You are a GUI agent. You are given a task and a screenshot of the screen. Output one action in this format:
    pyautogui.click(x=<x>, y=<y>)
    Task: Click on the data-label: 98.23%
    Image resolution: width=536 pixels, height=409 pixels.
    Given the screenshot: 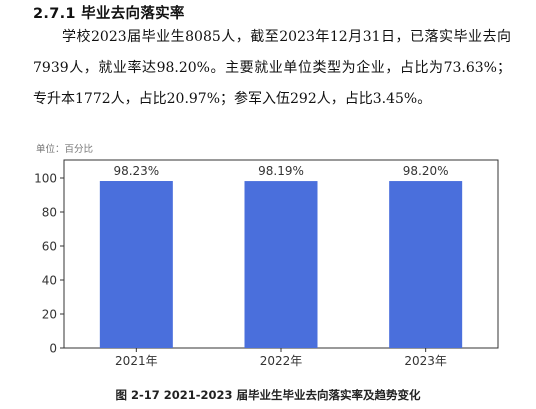 What is the action you would take?
    pyautogui.click(x=136, y=171)
    